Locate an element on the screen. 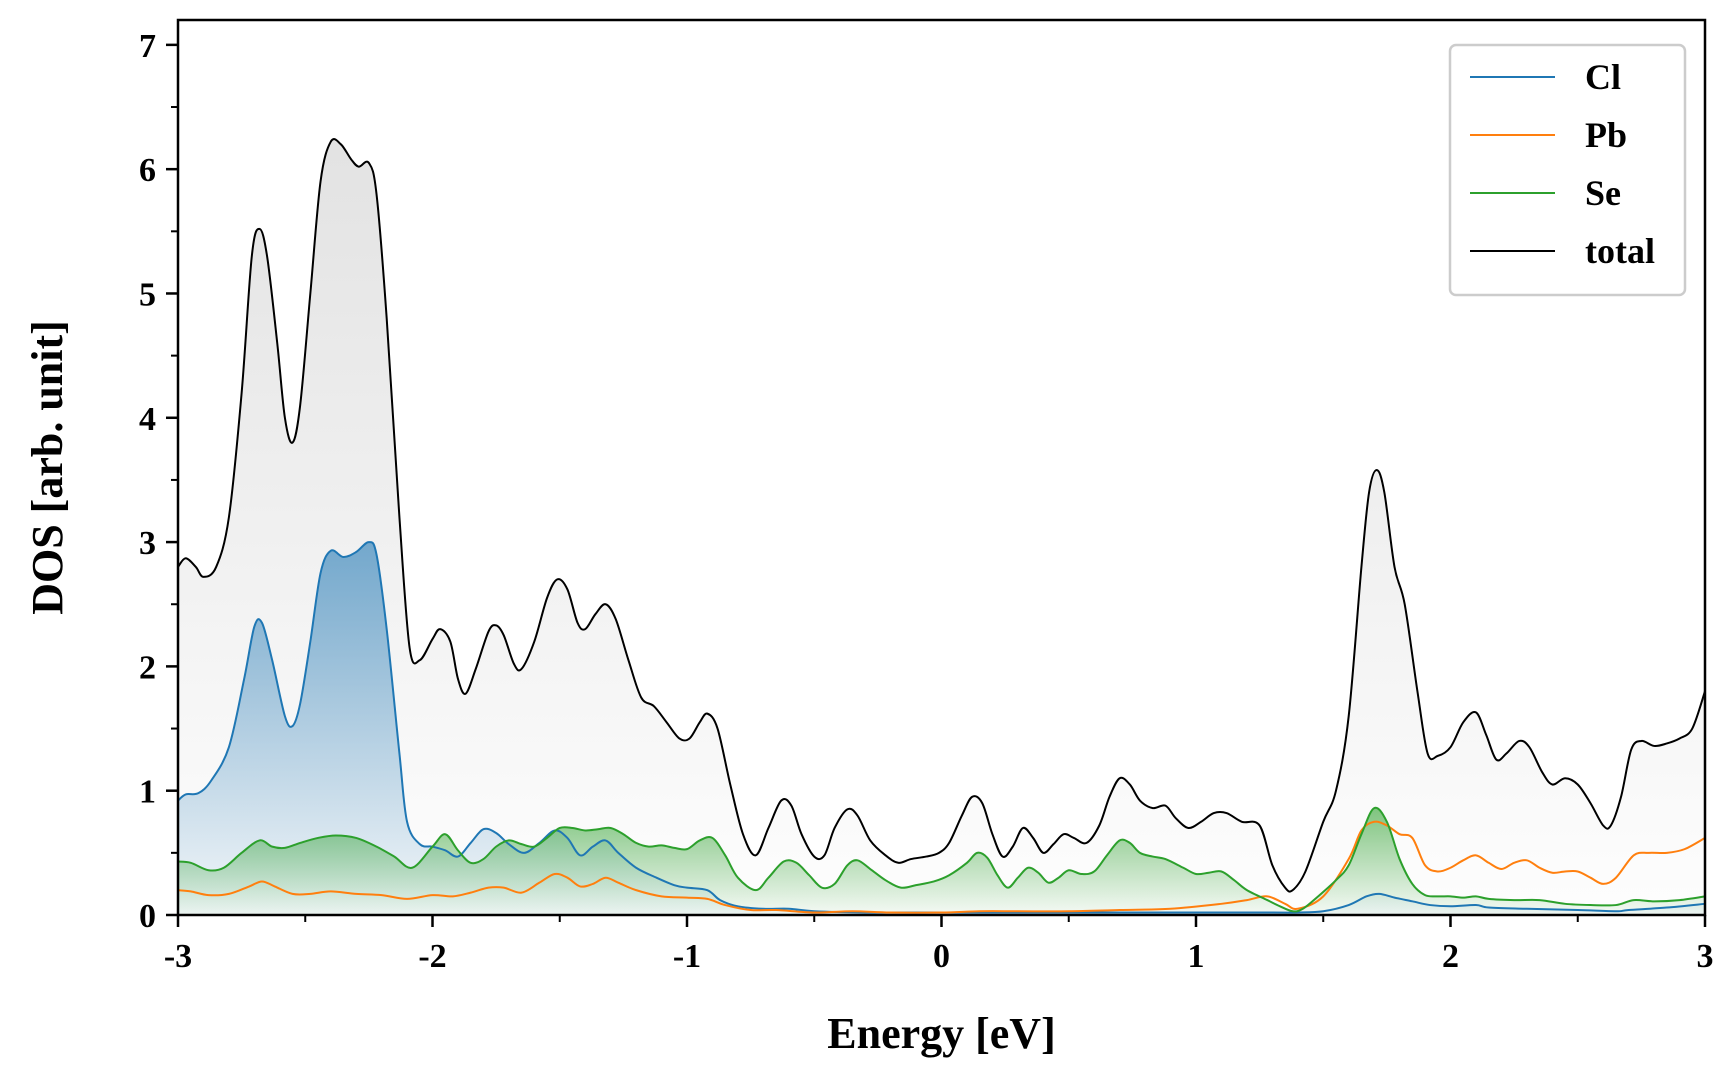  legend: Cl Pb Se total is located at coordinates (1567, 170).